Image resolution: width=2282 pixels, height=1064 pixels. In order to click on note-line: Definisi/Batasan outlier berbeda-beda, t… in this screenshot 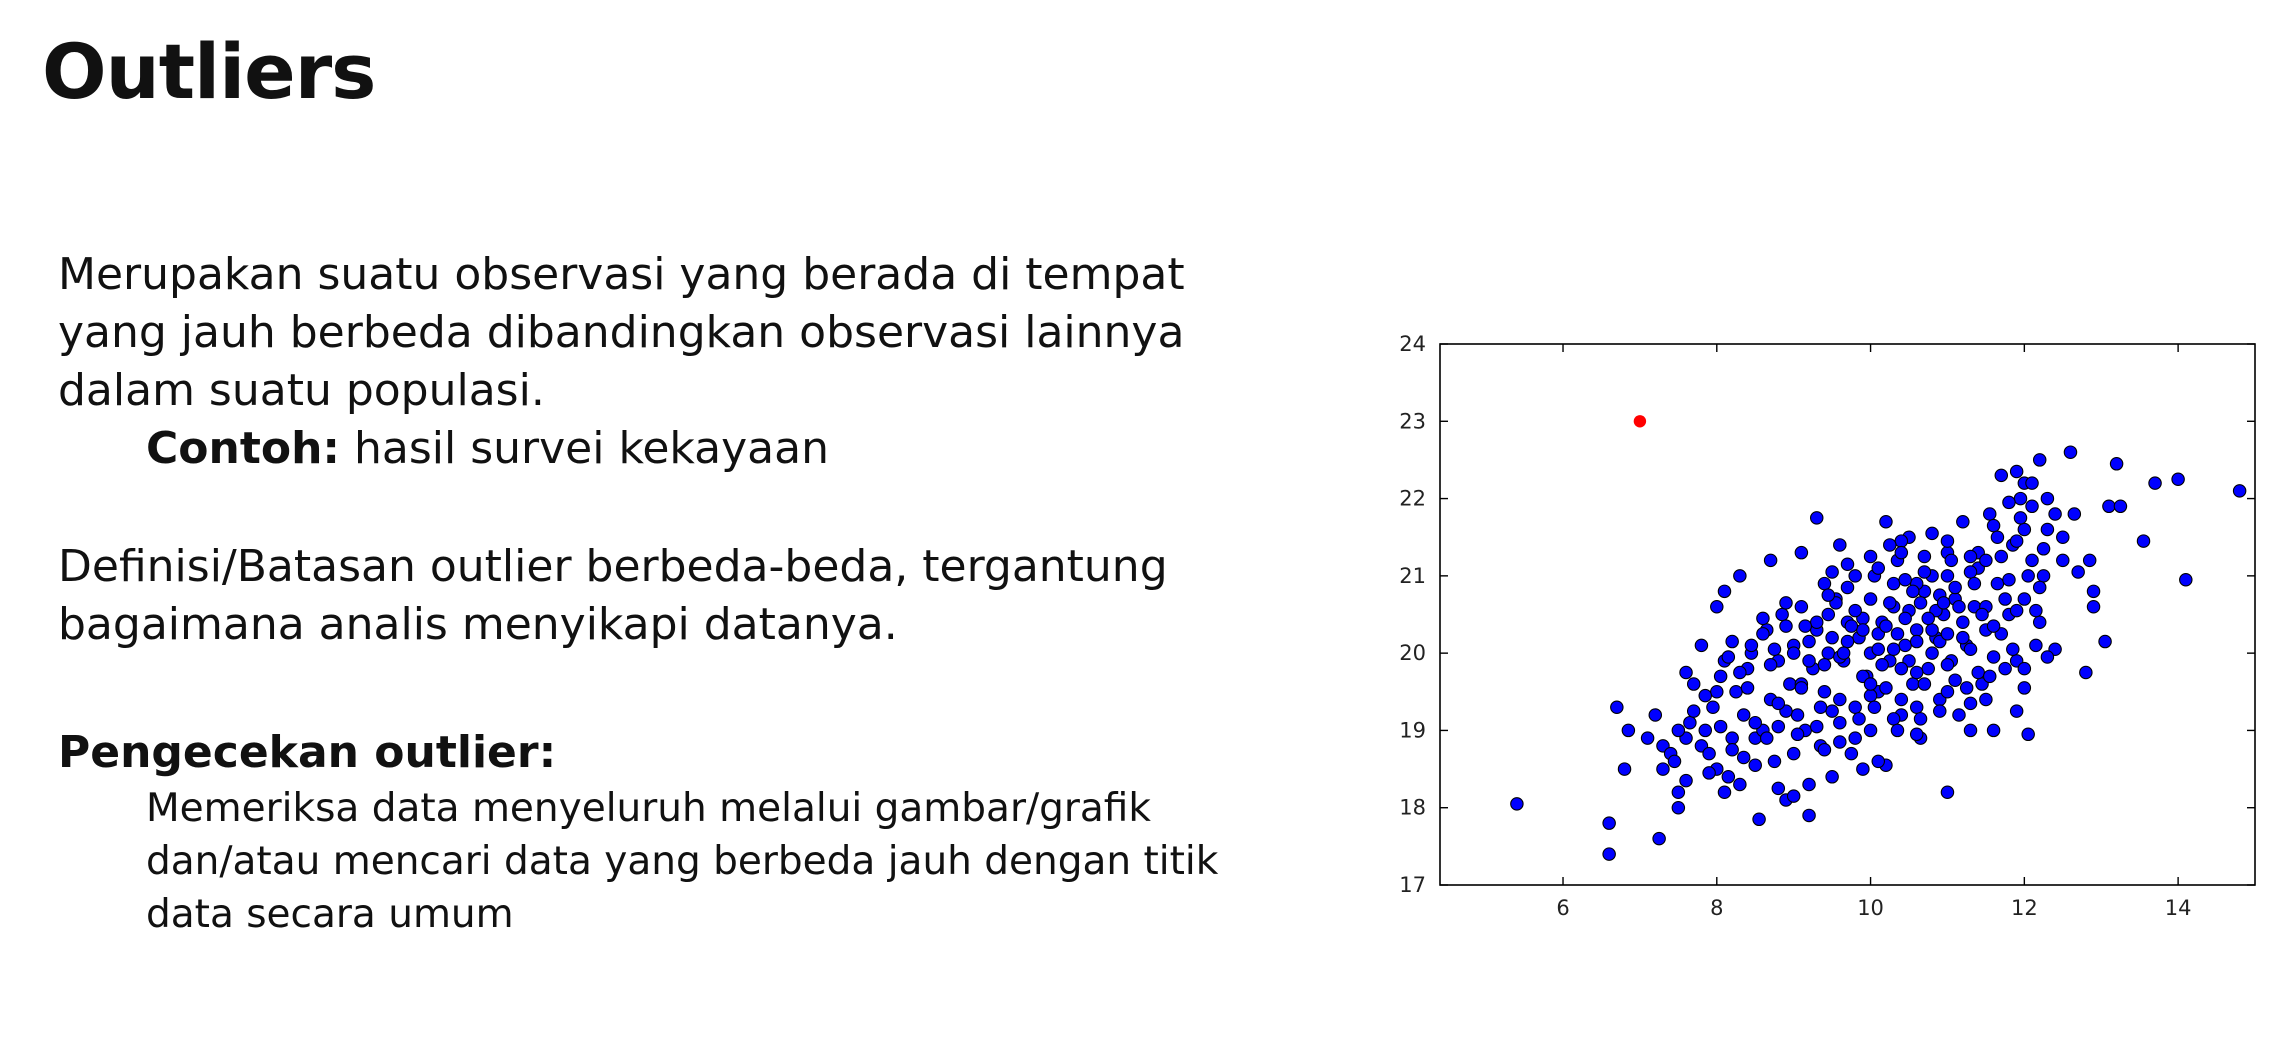, I will do `click(613, 566)`.